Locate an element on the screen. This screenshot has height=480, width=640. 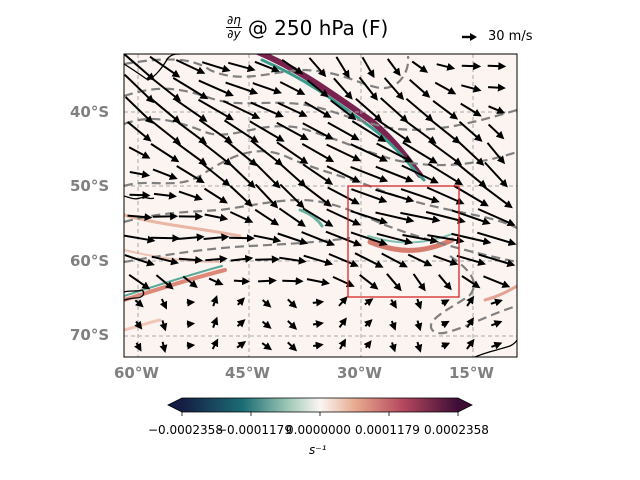
lat-label-60s: 60°S is located at coordinates (90, 261).